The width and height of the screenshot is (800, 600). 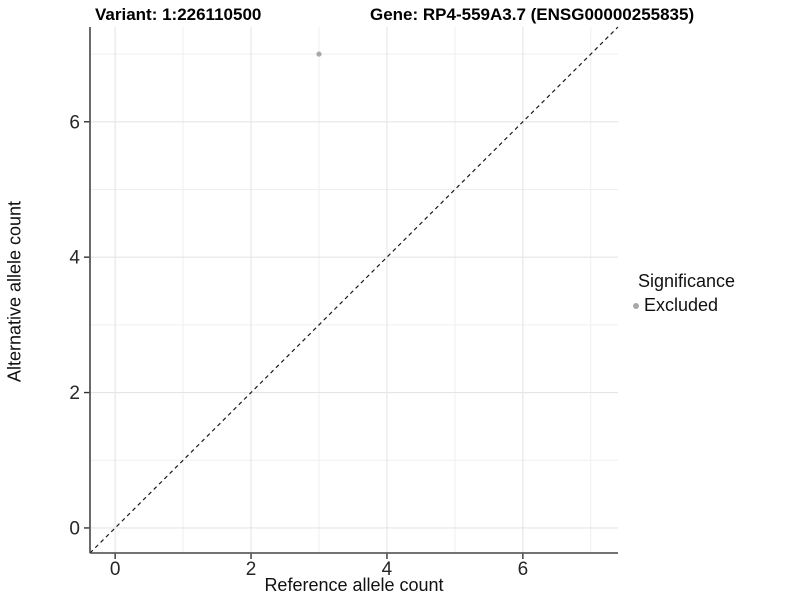 I want to click on y-tick-label: 2, so click(x=74, y=393).